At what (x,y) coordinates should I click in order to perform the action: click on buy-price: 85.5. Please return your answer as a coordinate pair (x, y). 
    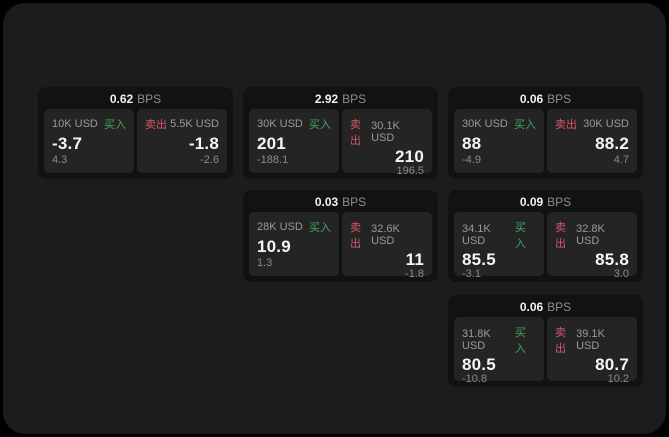
    Looking at the image, I should click on (479, 259).